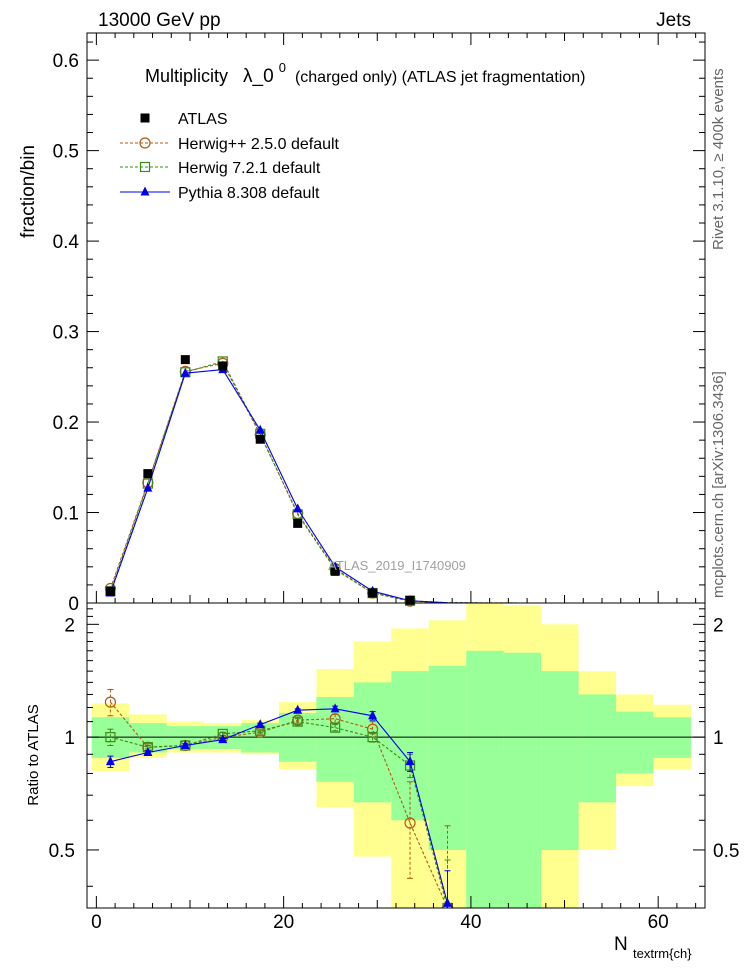 This screenshot has height=972, width=746. I want to click on ratio-line-herwig7, so click(279, 814).